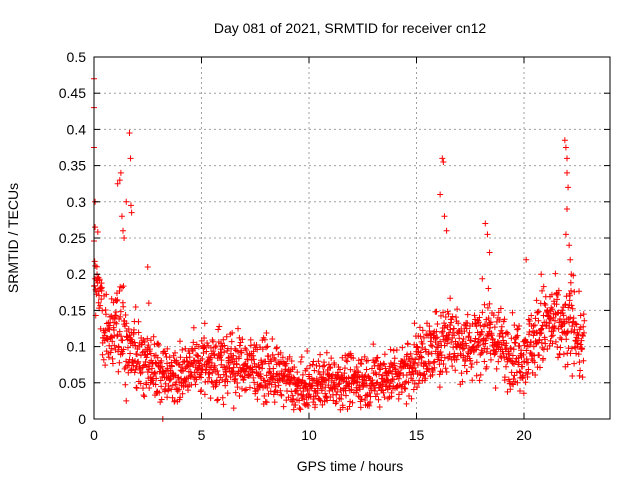  I want to click on x-tick-label: 0, so click(94, 435).